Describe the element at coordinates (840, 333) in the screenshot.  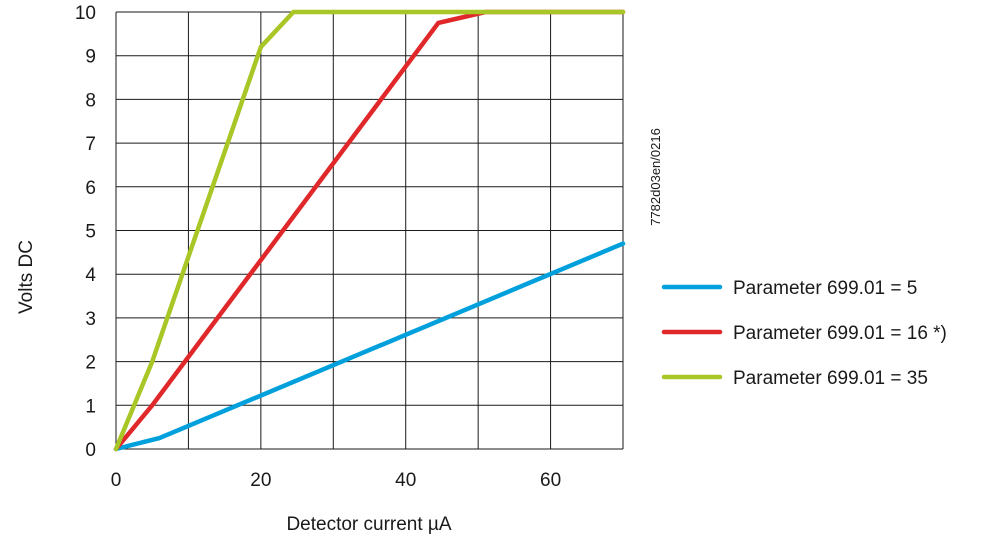
I see `legend-label-2: Parameter 699.01 = 16 *)` at that location.